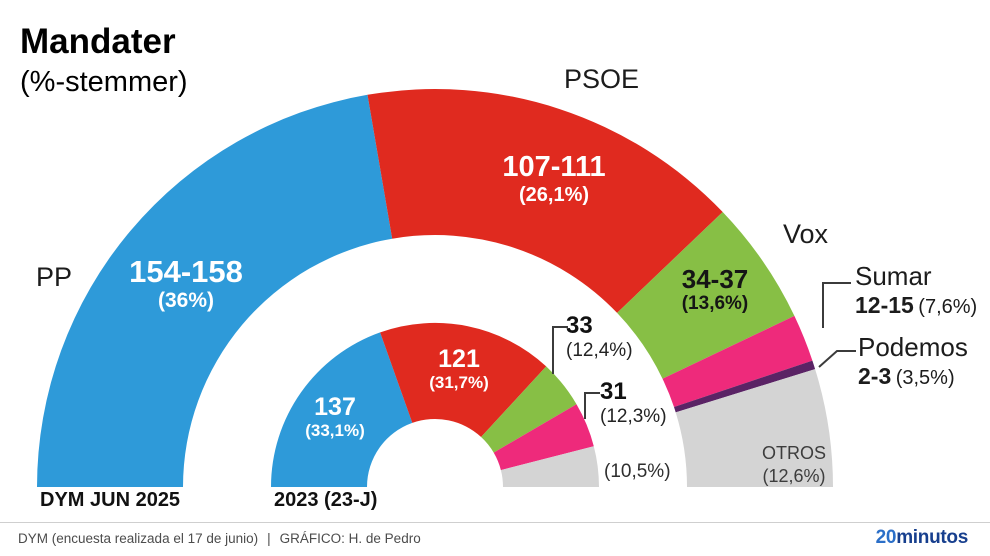 The height and width of the screenshot is (556, 990). Describe the element at coordinates (886, 537) in the screenshot. I see `logo-part-20: 20` at that location.